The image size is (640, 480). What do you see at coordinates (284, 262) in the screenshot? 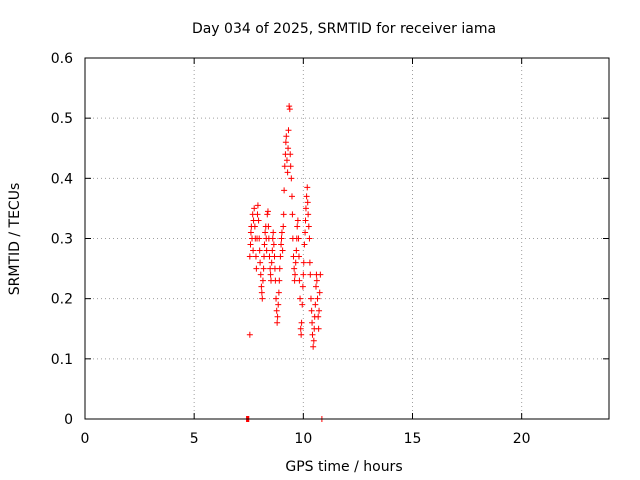
I see `data-points` at bounding box center [284, 262].